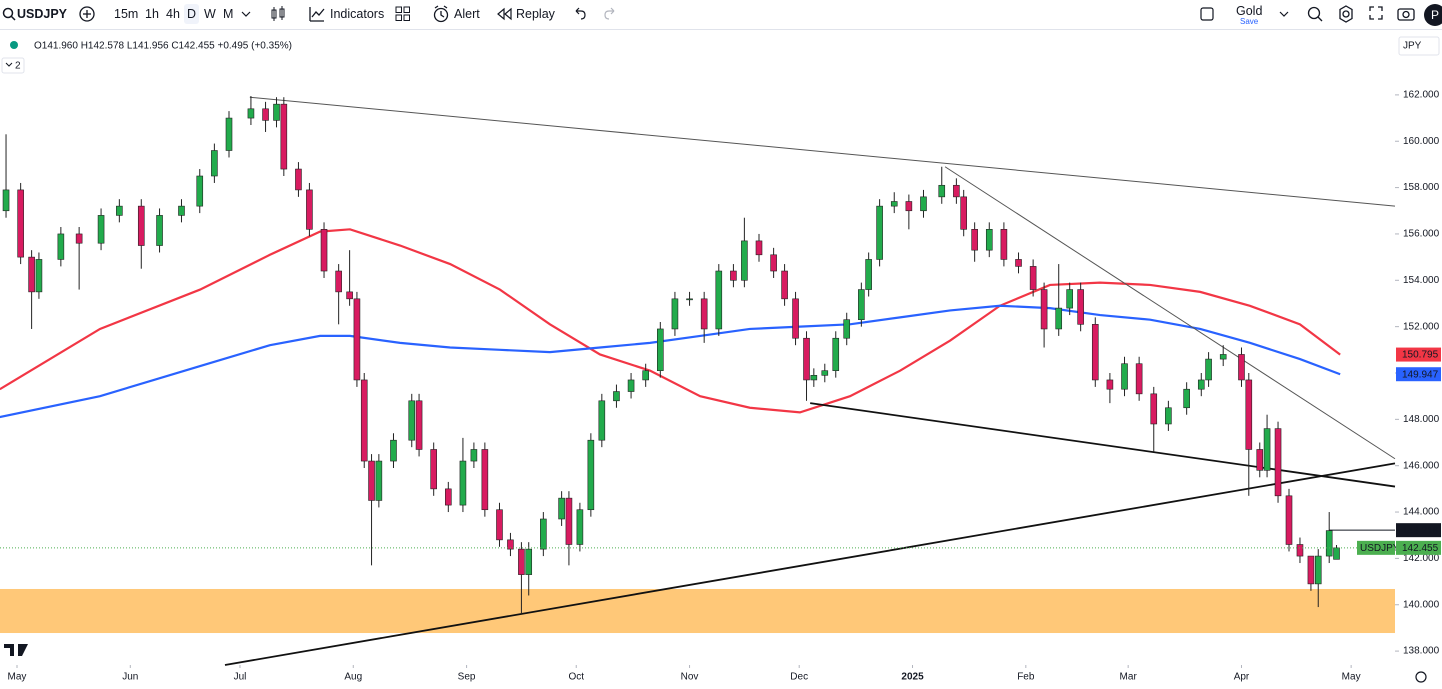  I want to click on symbol: USDJPY, so click(42, 14).